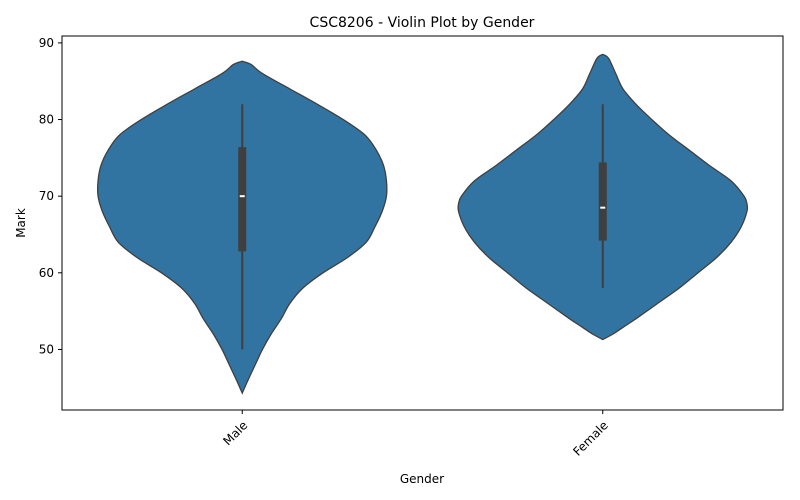  I want to click on y-axis: 50 60 70 80 90, so click(50, 196).